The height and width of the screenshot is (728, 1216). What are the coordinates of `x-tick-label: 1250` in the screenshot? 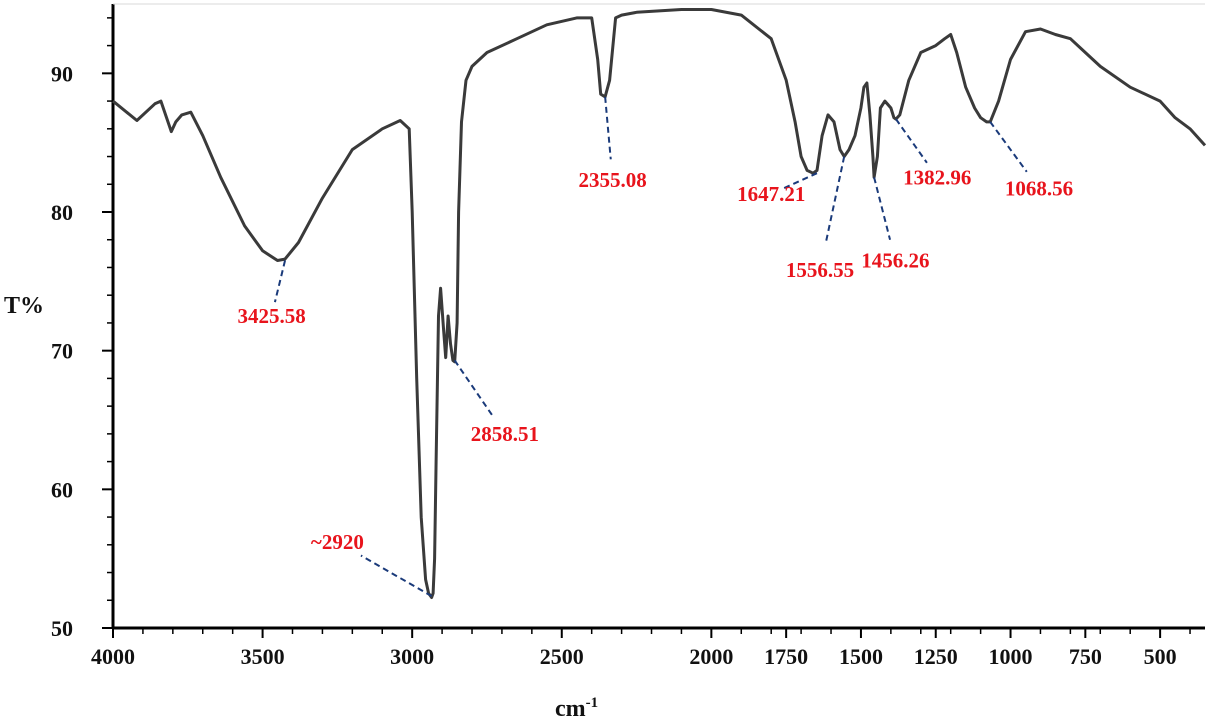 It's located at (936, 656).